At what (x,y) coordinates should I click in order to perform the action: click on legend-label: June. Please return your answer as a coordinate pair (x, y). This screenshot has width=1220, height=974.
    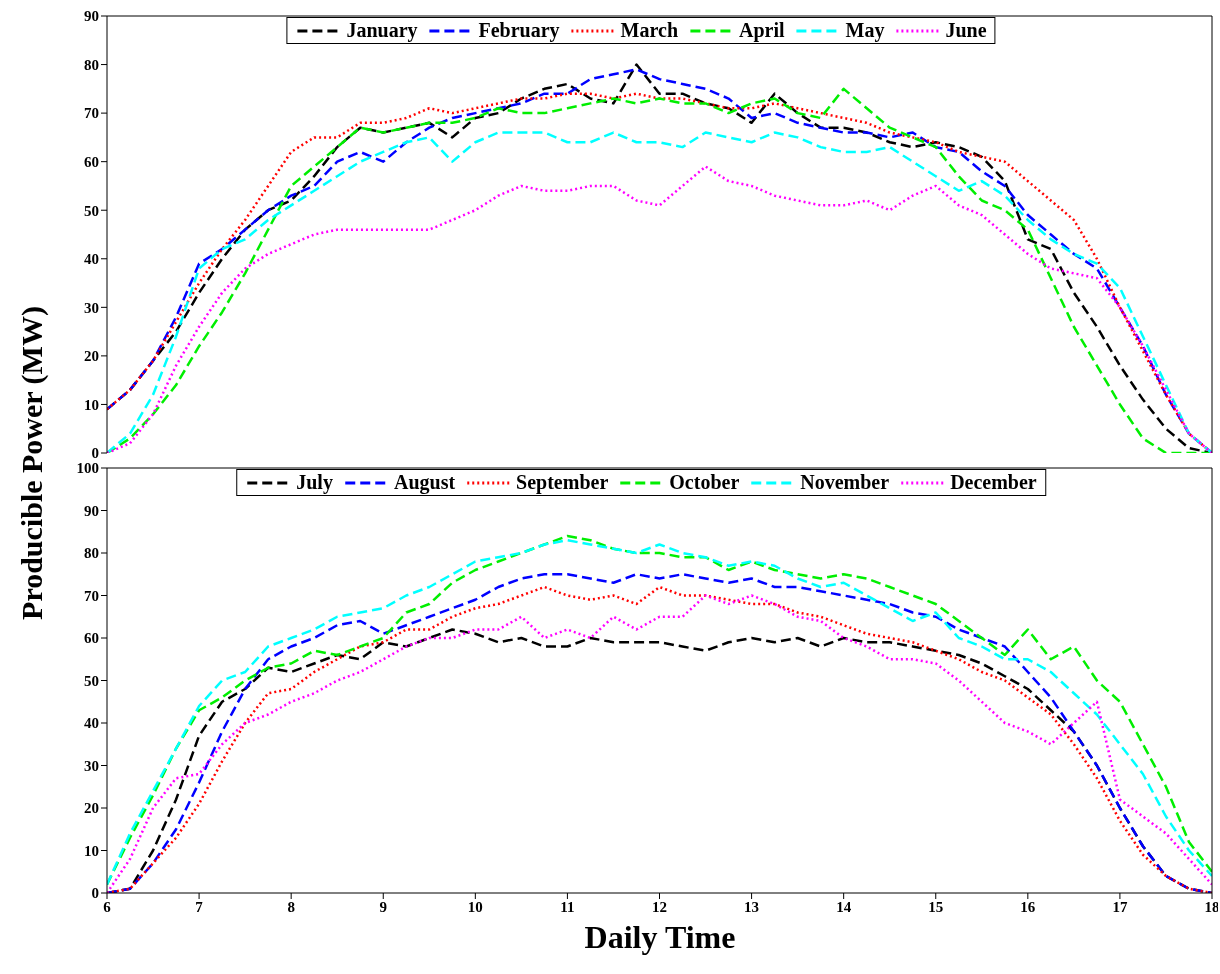
    Looking at the image, I should click on (966, 30).